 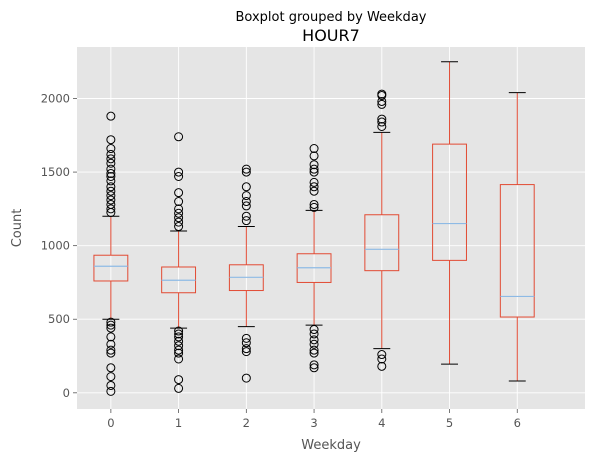 What do you see at coordinates (331, 17) in the screenshot?
I see `chart-suptitle: Boxplot grouped by Weekday` at bounding box center [331, 17].